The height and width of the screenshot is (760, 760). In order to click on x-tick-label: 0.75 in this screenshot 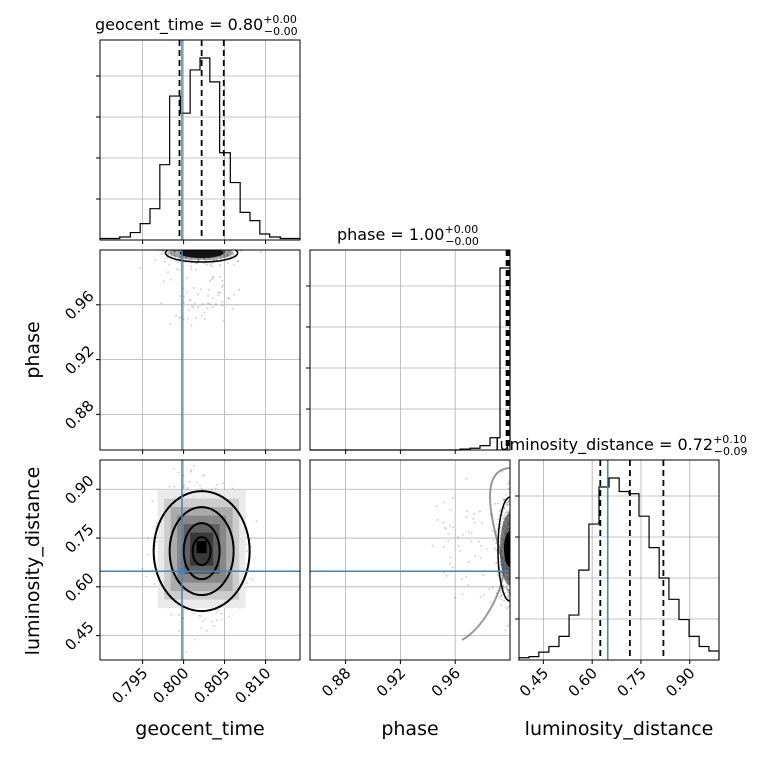, I will do `click(631, 682)`.